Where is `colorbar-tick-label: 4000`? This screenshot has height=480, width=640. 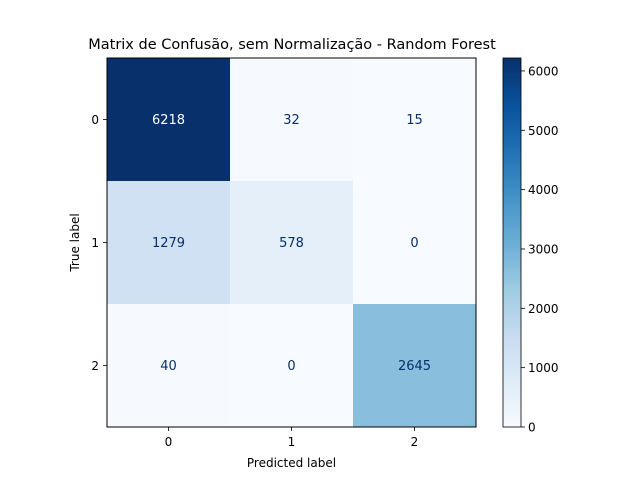 colorbar-tick-label: 4000 is located at coordinates (543, 190).